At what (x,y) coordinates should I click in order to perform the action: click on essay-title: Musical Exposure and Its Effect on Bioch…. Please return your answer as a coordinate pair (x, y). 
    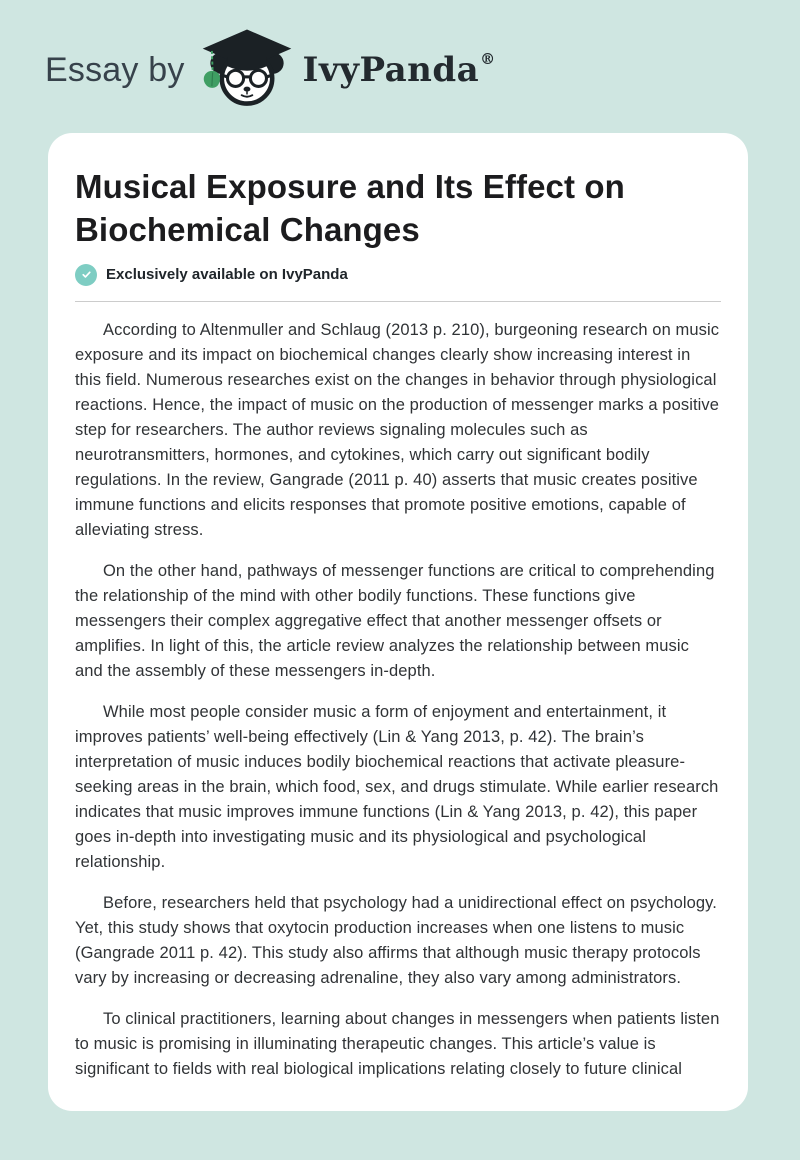
    Looking at the image, I should click on (350, 208).